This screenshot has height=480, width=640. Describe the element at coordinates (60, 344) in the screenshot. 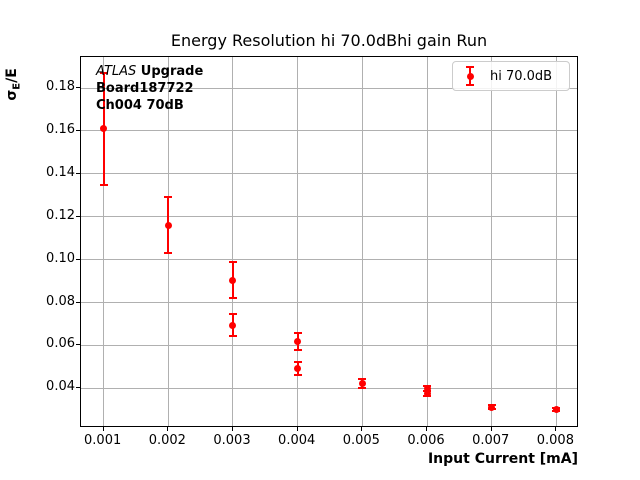

I see `y-tick-label: 0.06` at that location.